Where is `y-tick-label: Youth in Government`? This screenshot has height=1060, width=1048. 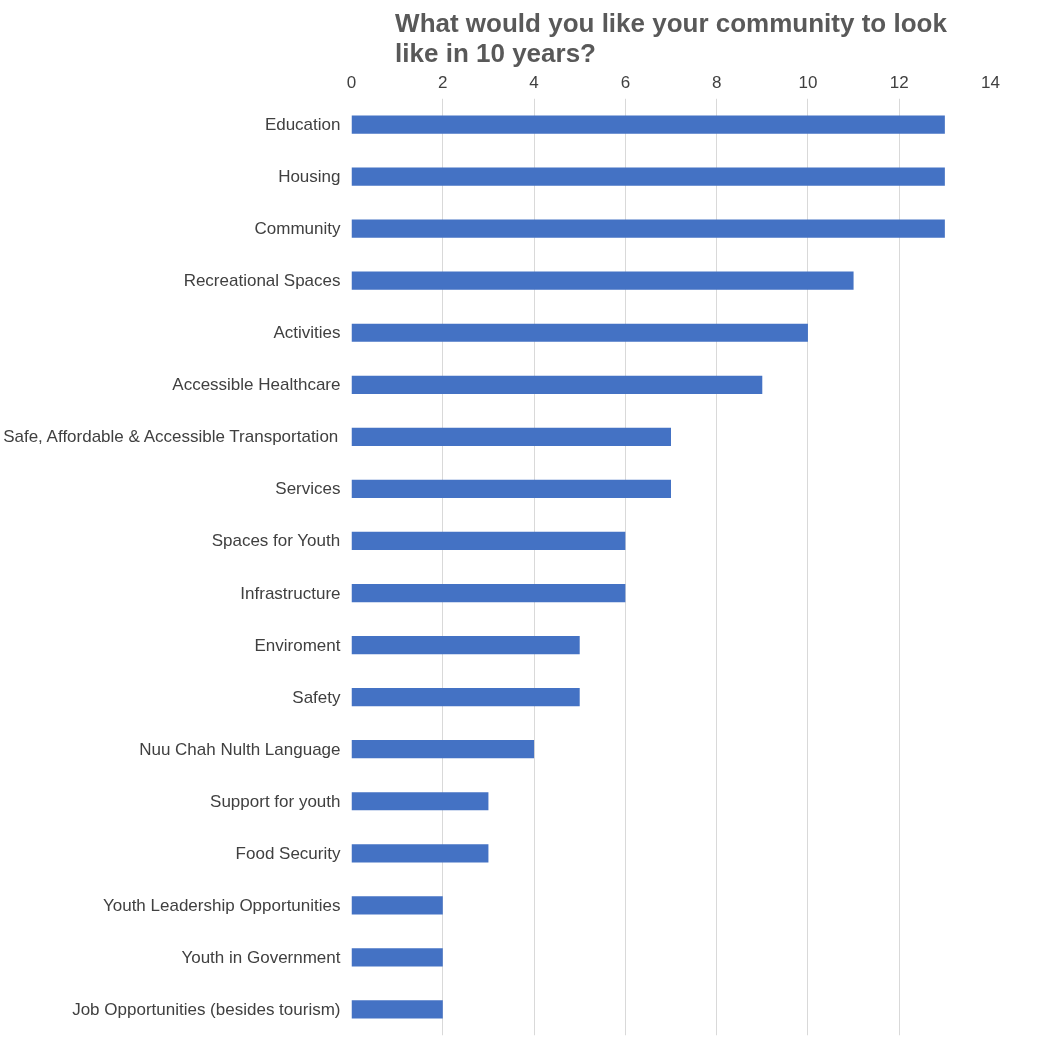
y-tick-label: Youth in Government is located at coordinates (261, 957).